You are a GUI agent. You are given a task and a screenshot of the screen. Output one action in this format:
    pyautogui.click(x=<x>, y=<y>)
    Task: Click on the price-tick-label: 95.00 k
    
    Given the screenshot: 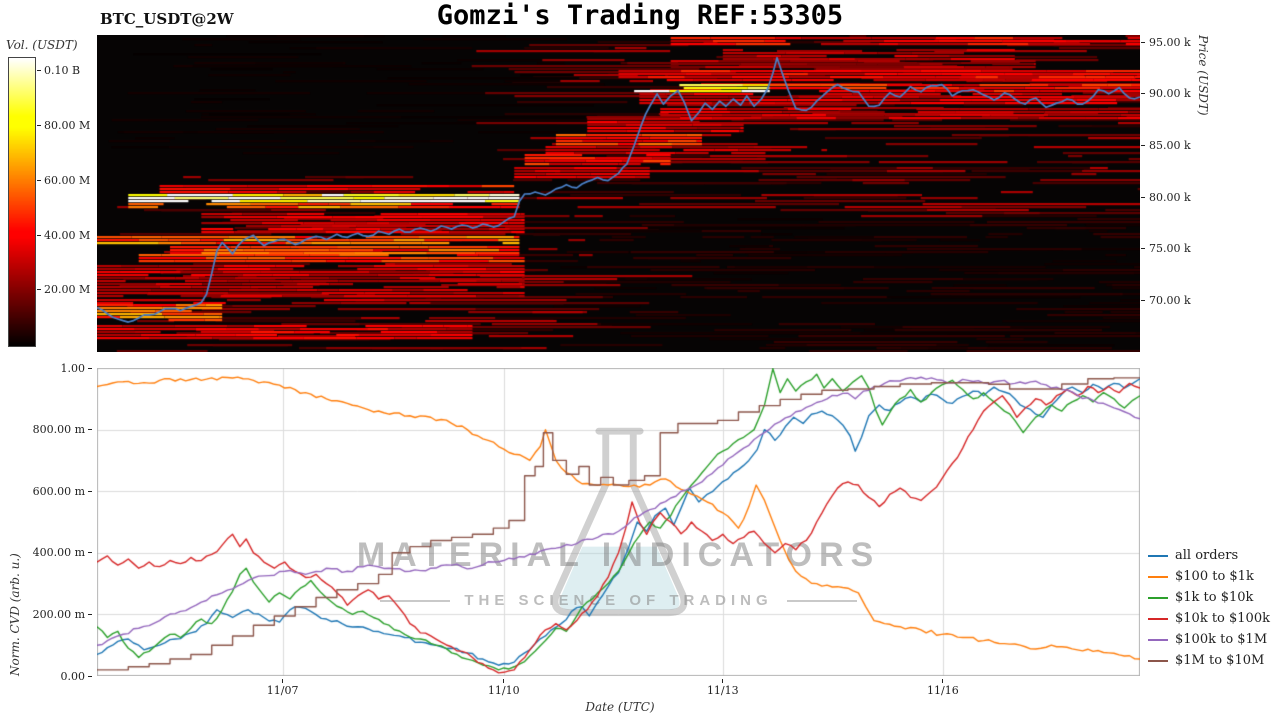 What is the action you would take?
    pyautogui.click(x=1166, y=42)
    